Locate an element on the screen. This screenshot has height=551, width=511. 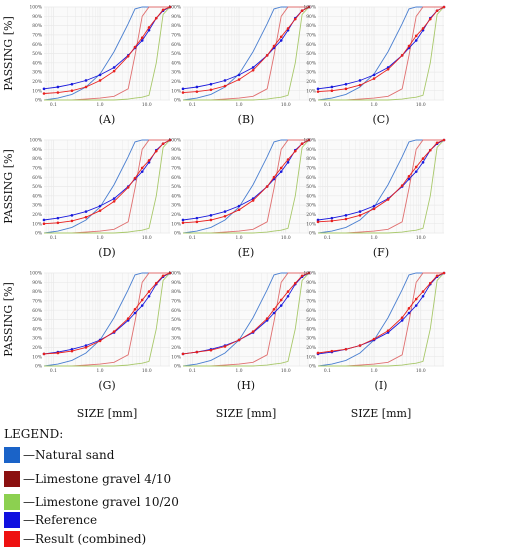
y-tick-label: 10% is located at coordinates (311, 91).